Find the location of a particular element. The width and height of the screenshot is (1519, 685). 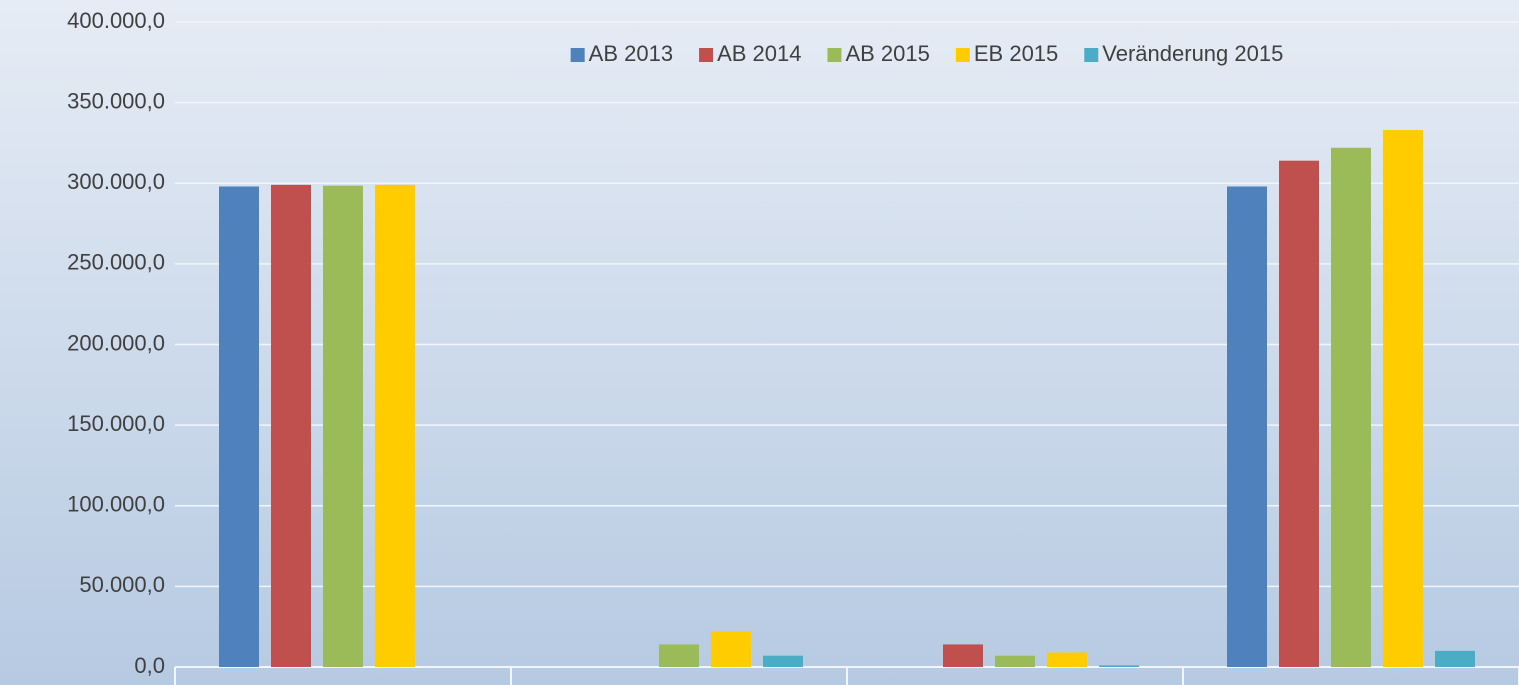

y-tick-label: 350.000,0 is located at coordinates (116, 100).